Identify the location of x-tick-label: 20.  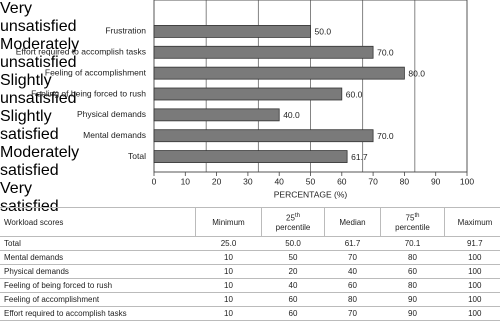
(217, 181).